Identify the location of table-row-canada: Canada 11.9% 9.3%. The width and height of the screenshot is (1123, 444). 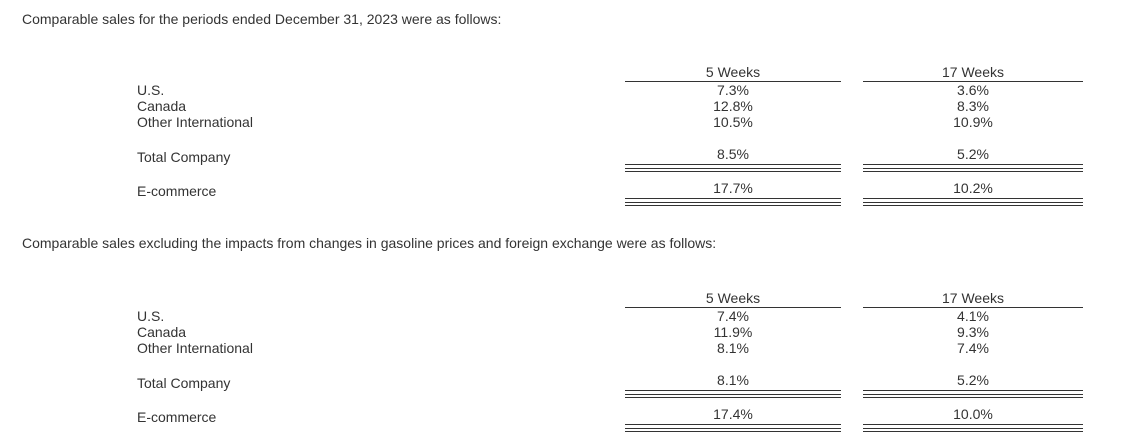
(572, 332).